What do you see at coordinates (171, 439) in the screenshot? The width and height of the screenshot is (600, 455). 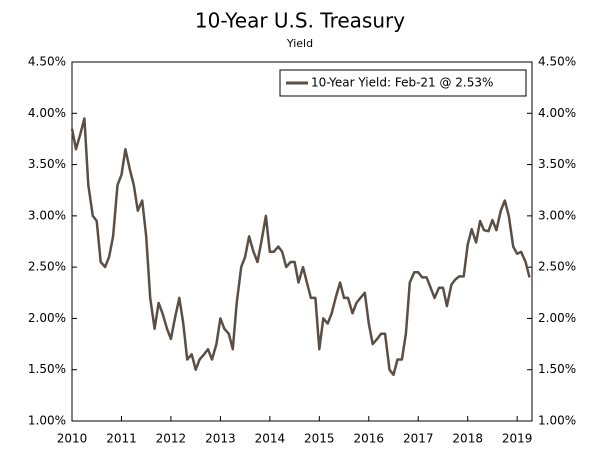 I see `x-tick-label: 2012` at bounding box center [171, 439].